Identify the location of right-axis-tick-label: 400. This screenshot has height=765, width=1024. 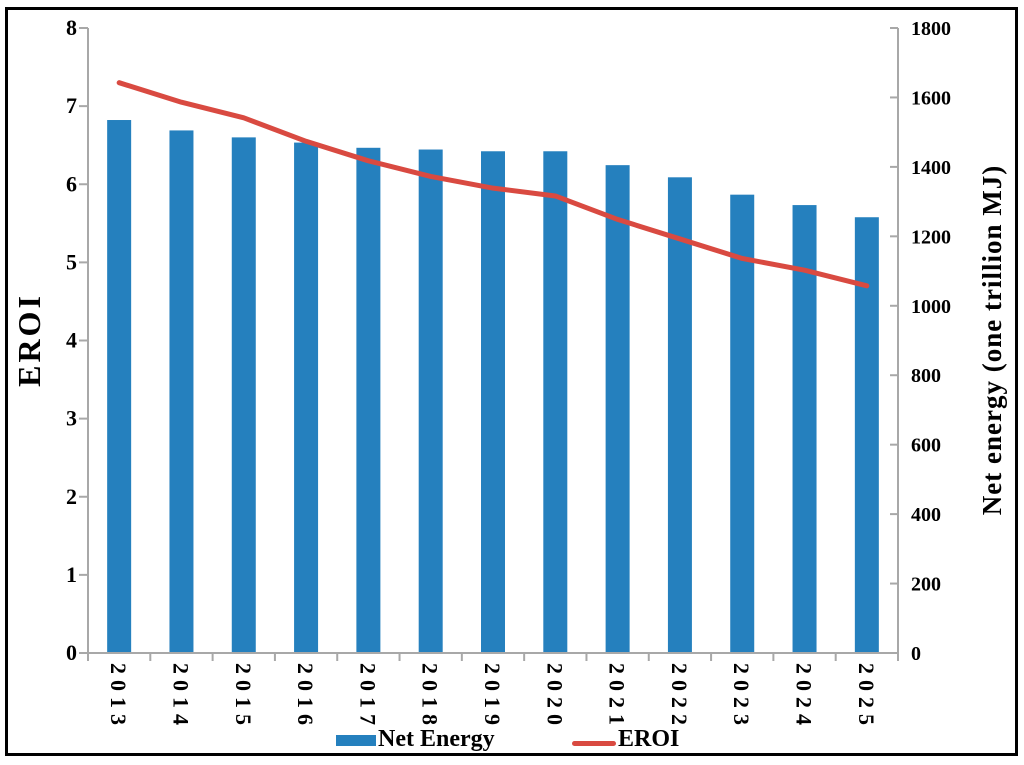
(926, 515).